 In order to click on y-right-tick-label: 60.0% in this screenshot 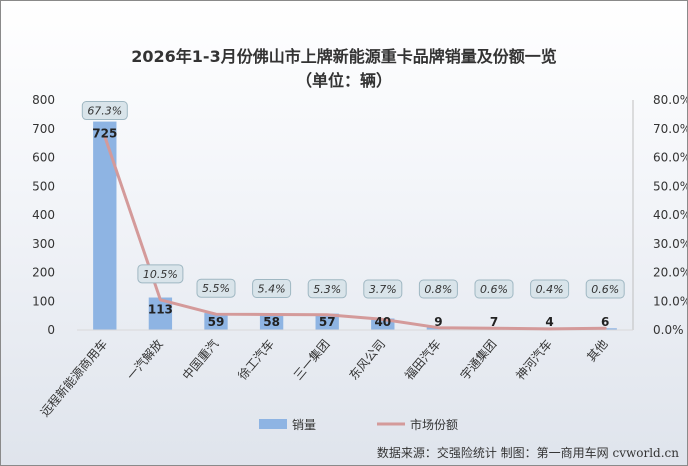, I will do `click(670, 158)`.